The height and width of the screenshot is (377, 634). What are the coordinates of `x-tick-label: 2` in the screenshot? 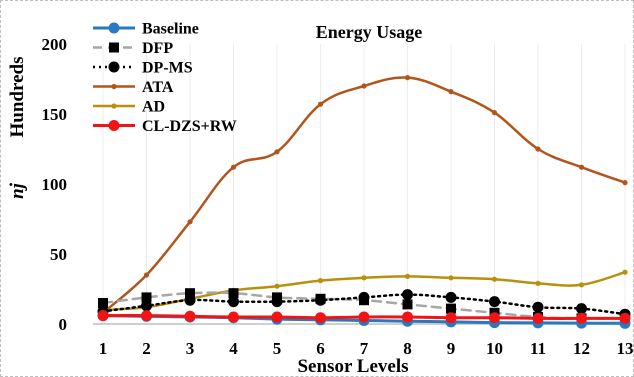 It's located at (146, 348).